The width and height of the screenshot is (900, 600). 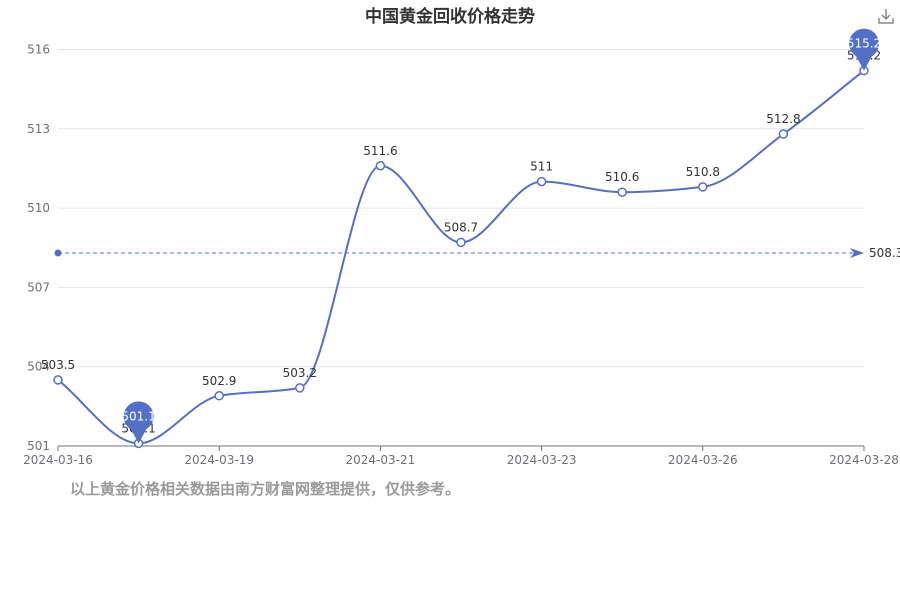 What do you see at coordinates (703, 172) in the screenshot?
I see `data-label: 510.8` at bounding box center [703, 172].